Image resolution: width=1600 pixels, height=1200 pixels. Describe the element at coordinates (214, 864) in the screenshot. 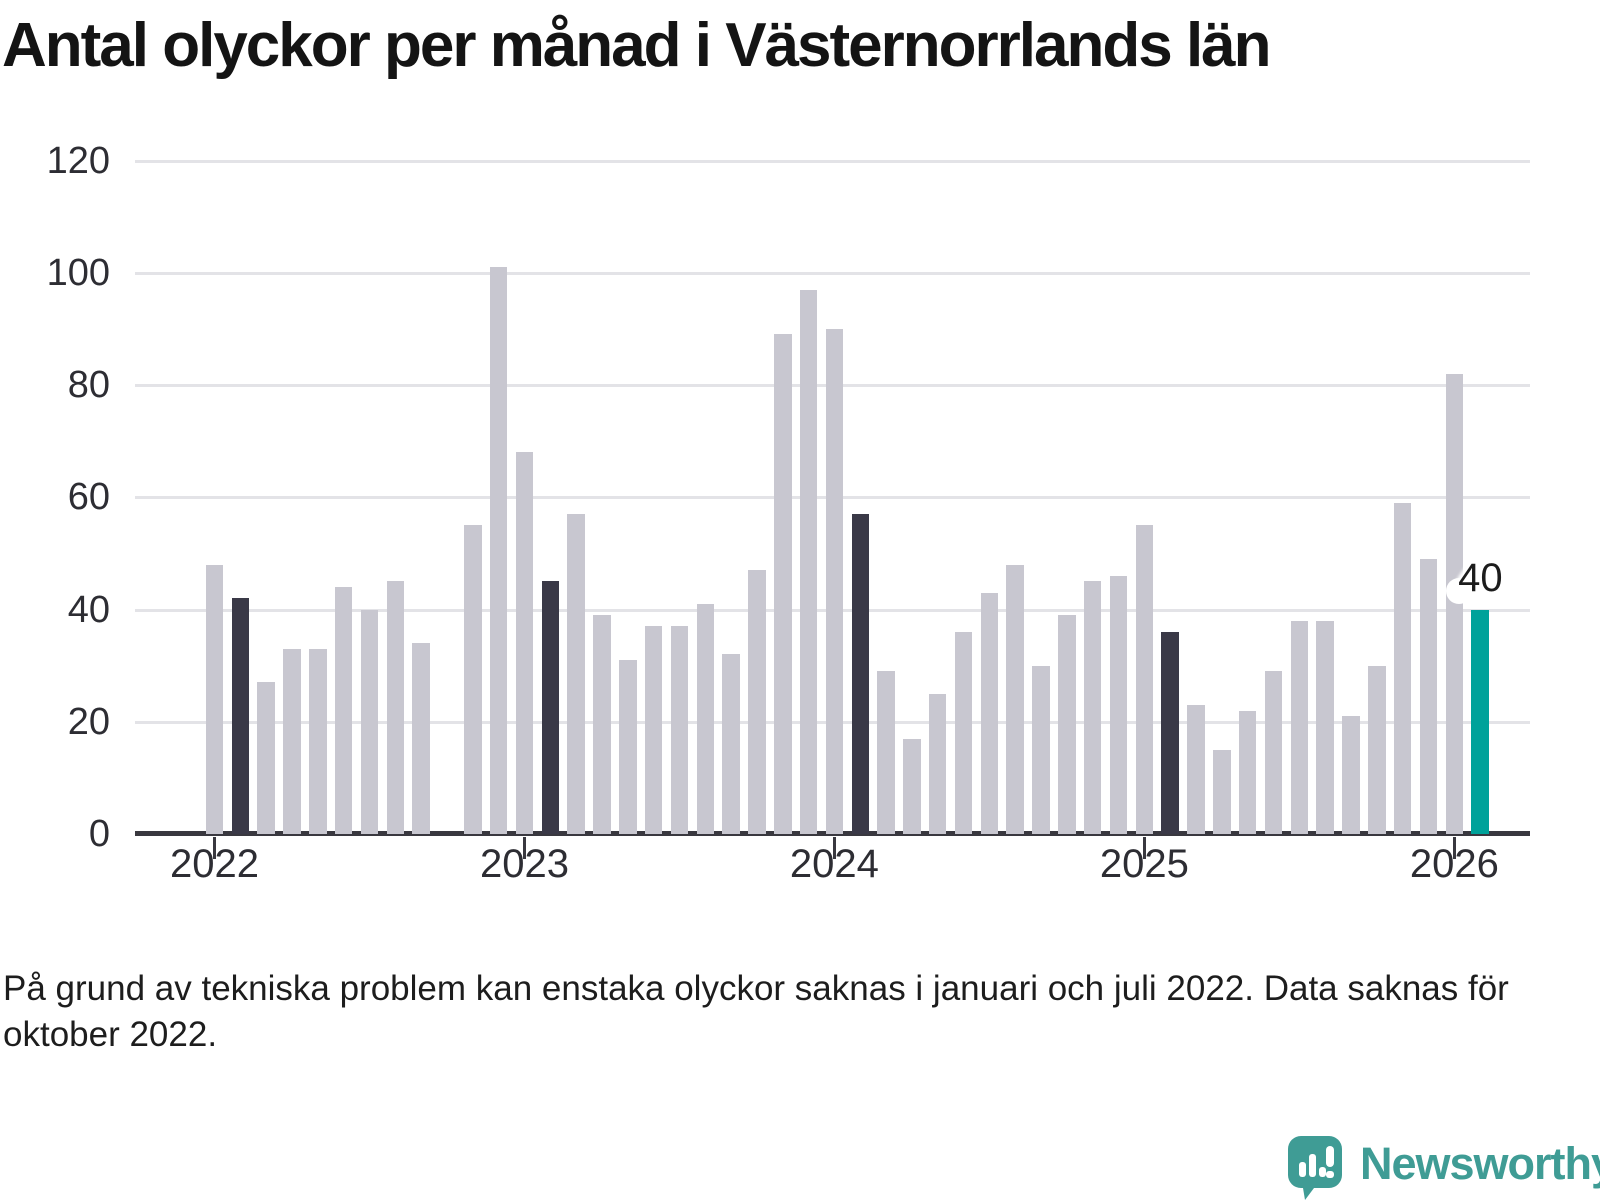

I see `x-axis-label-2022: 2022` at that location.